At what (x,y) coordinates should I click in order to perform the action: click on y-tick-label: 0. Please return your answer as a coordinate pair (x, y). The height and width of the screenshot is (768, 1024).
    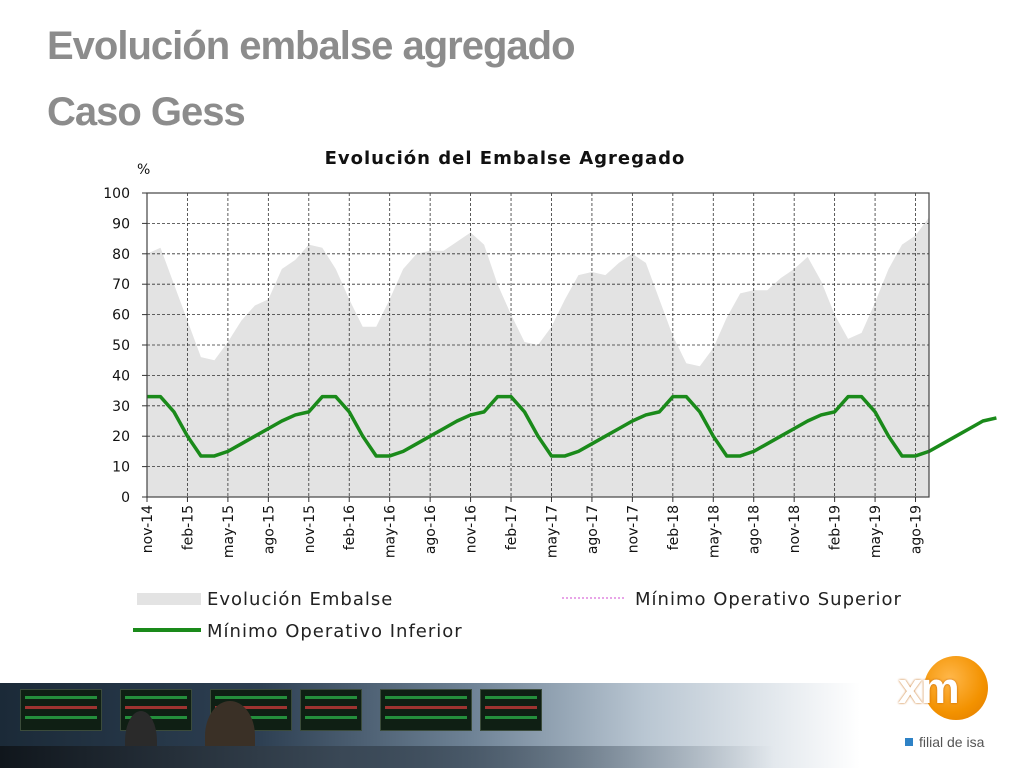
    Looking at the image, I should click on (125, 498).